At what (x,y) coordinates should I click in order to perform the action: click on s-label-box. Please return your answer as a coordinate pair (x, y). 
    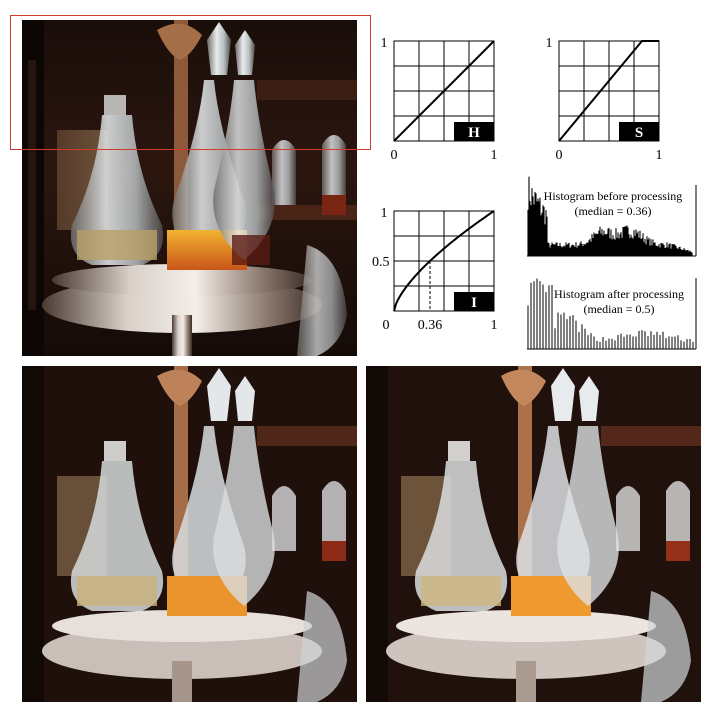
    Looking at the image, I should click on (639, 131).